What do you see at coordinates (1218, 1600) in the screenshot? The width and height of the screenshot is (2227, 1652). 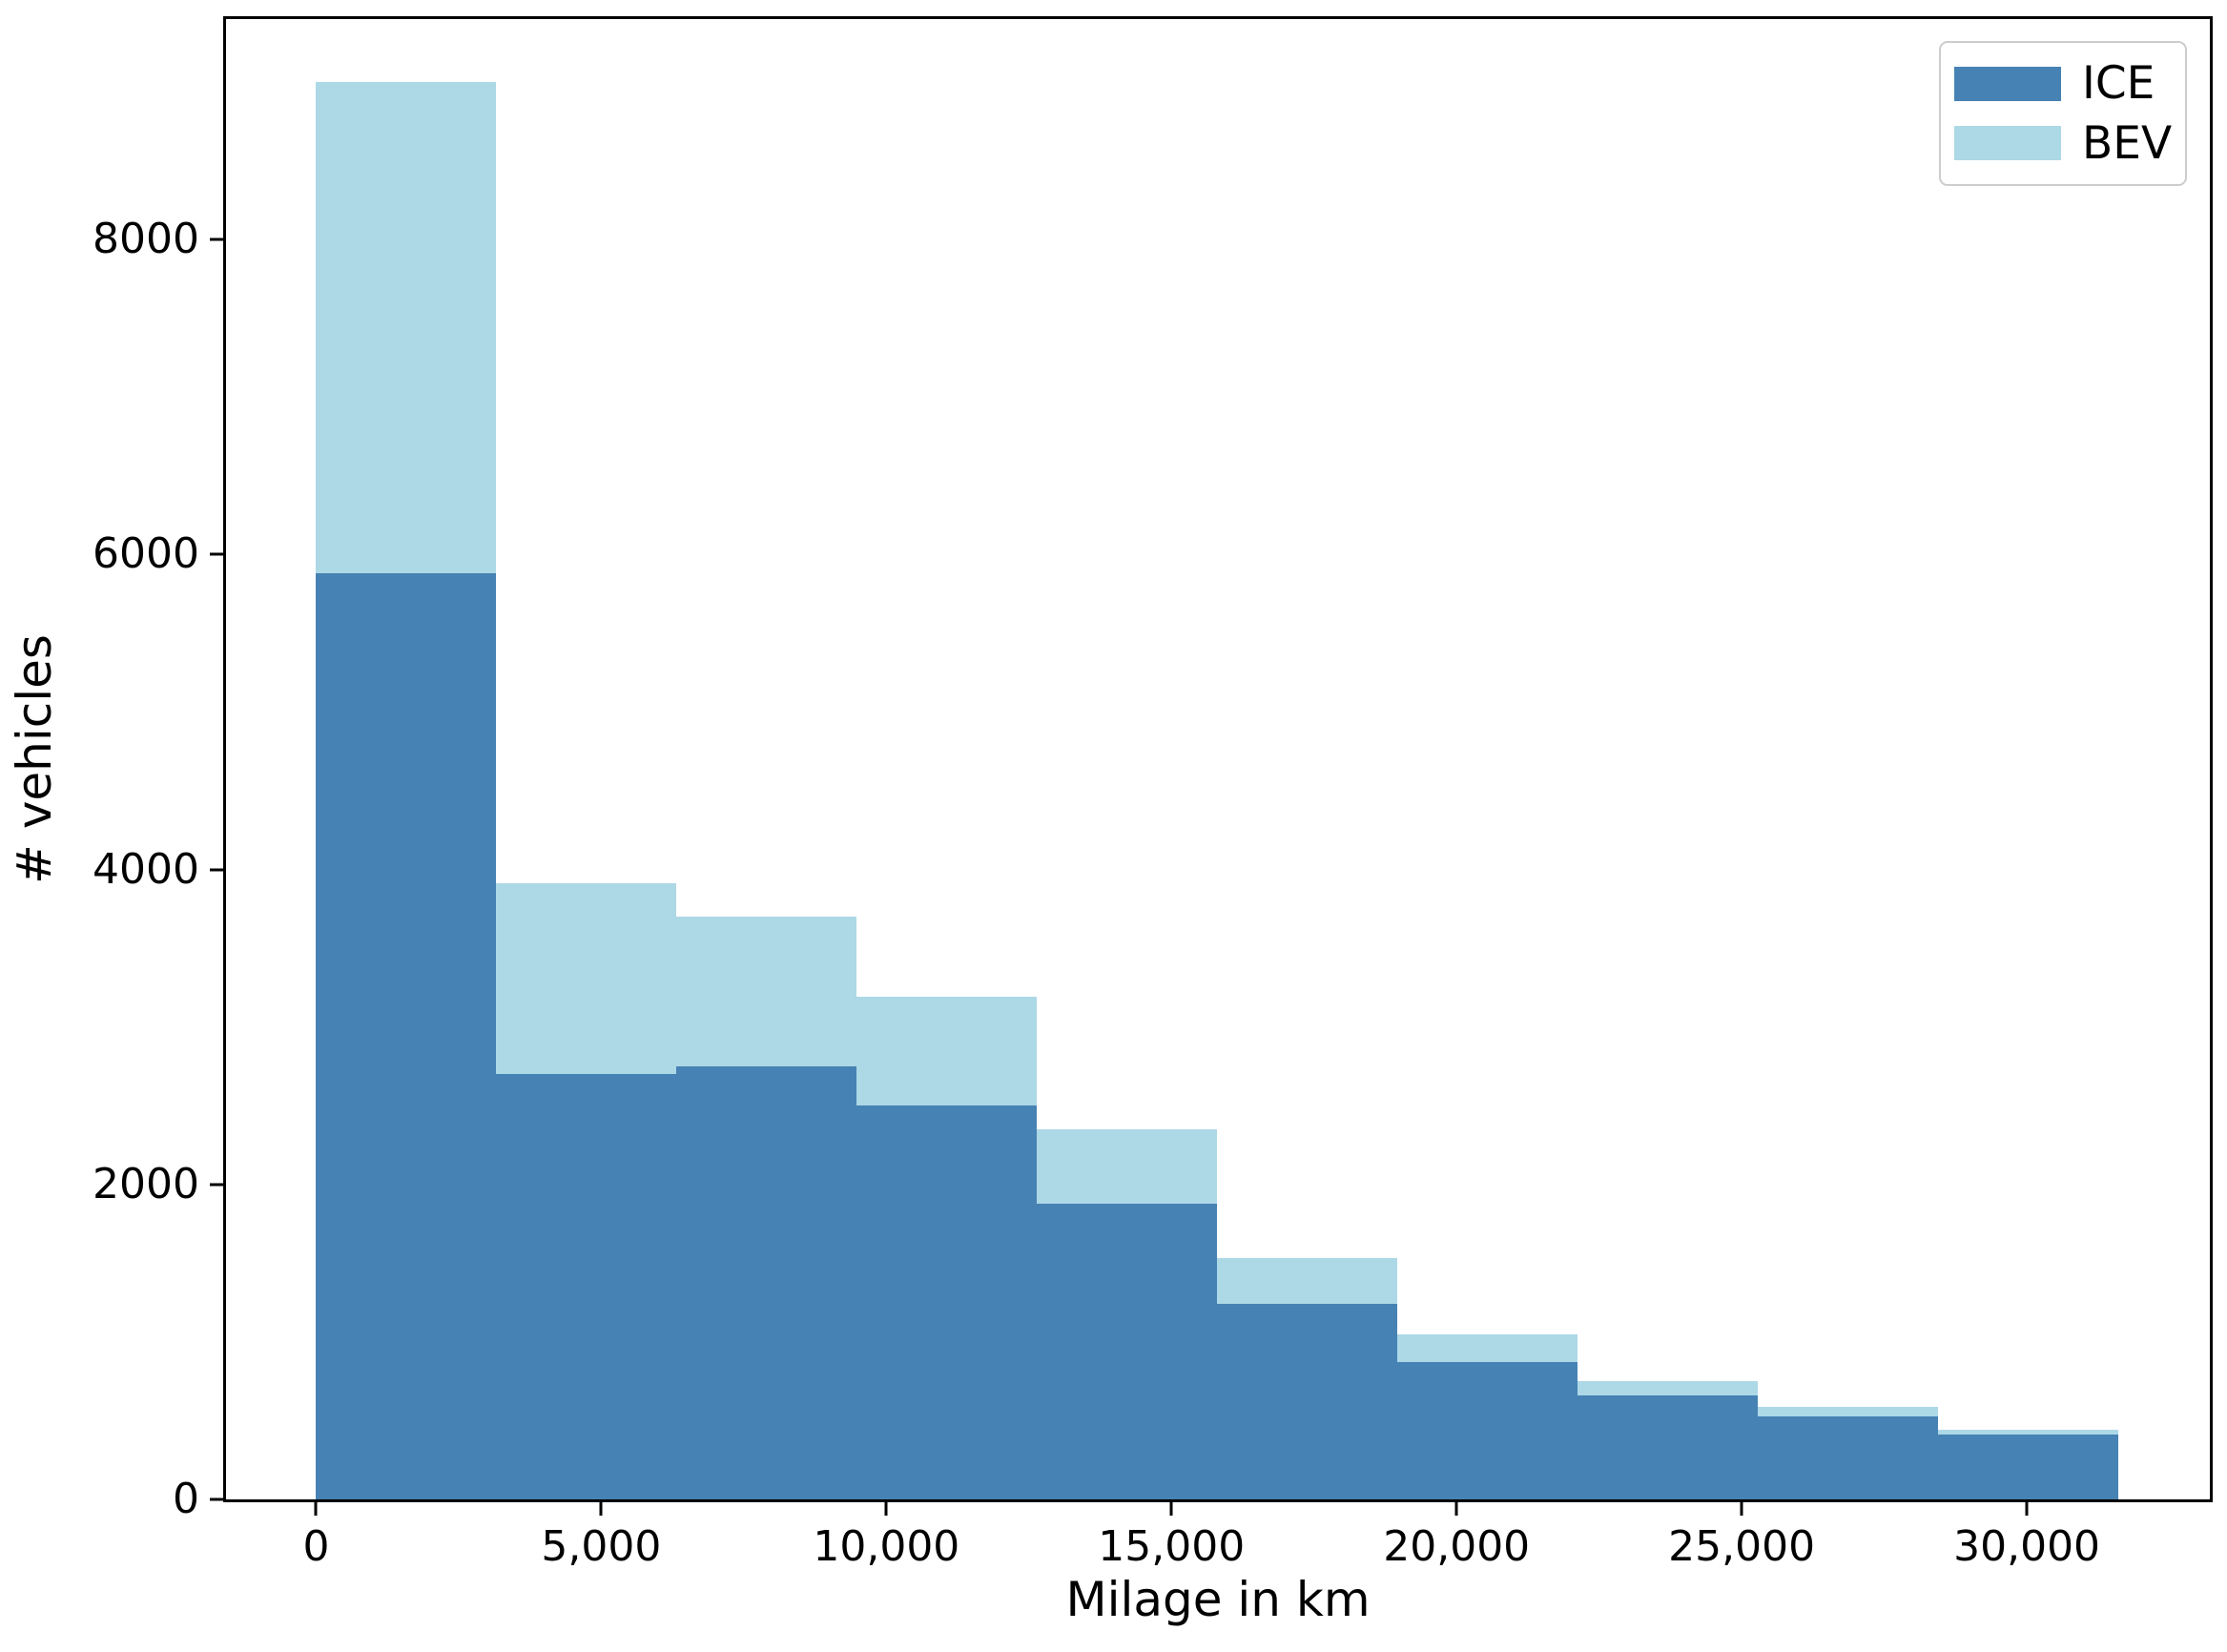 I see `x-axis-title: Milage in km` at bounding box center [1218, 1600].